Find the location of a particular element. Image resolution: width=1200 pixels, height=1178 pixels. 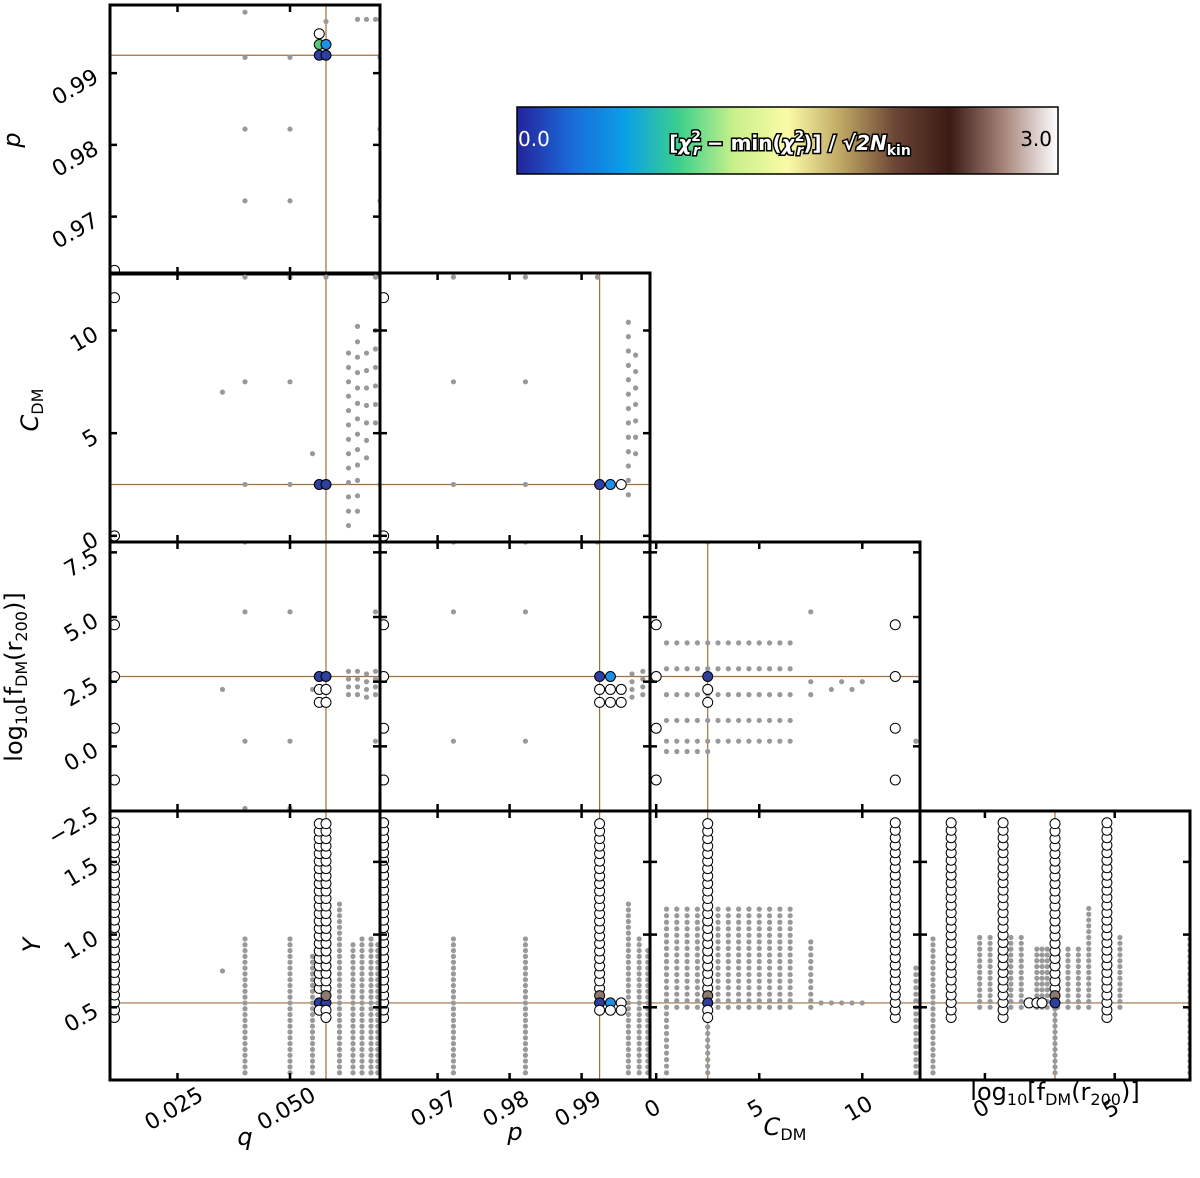

x-tick-label: 0 is located at coordinates (653, 1109).